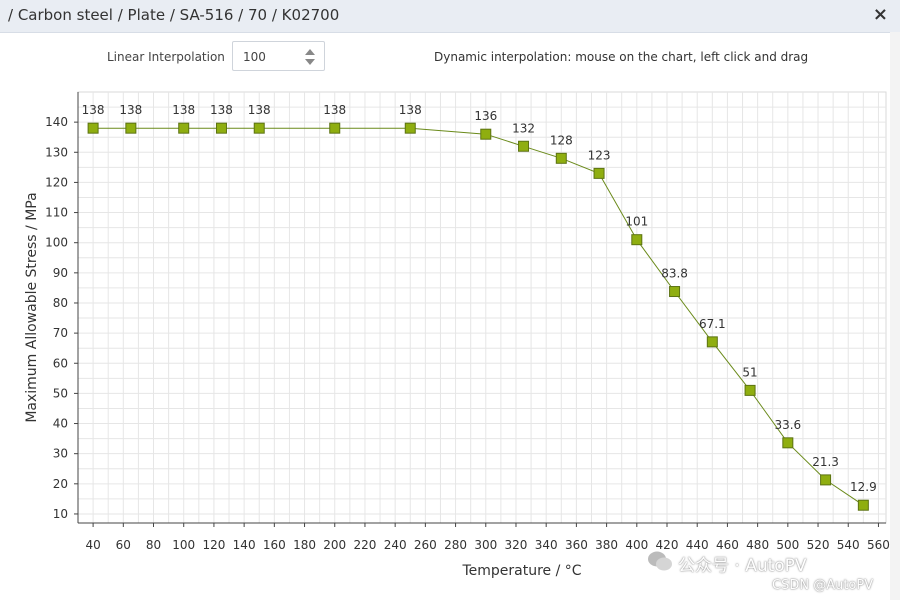 The height and width of the screenshot is (600, 900). What do you see at coordinates (546, 545) in the screenshot?
I see `x-tick-label: 340` at bounding box center [546, 545].